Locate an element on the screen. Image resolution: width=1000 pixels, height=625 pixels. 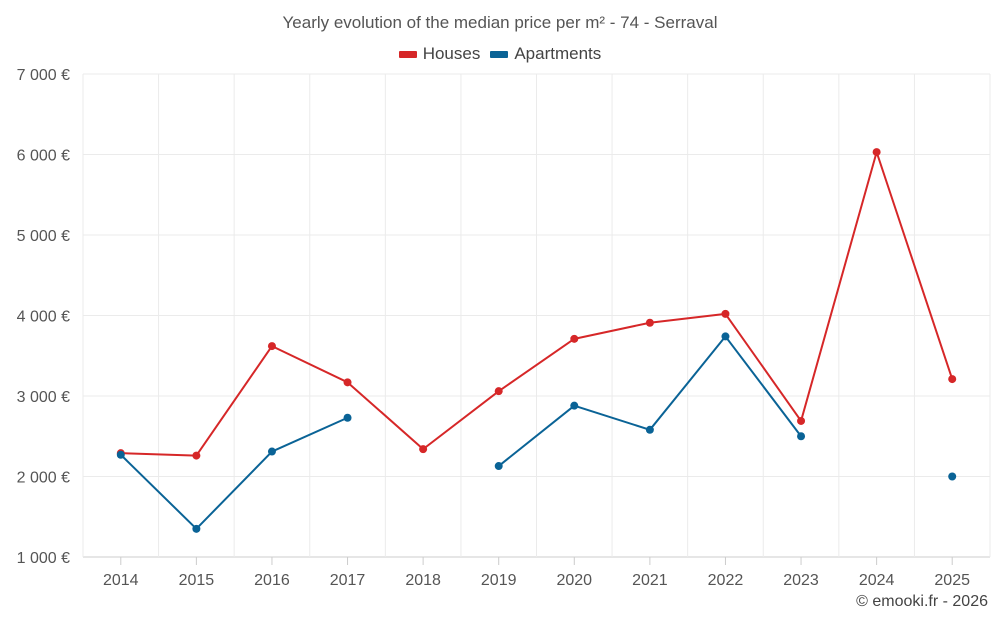
legend-swatch-houses is located at coordinates (407, 54).